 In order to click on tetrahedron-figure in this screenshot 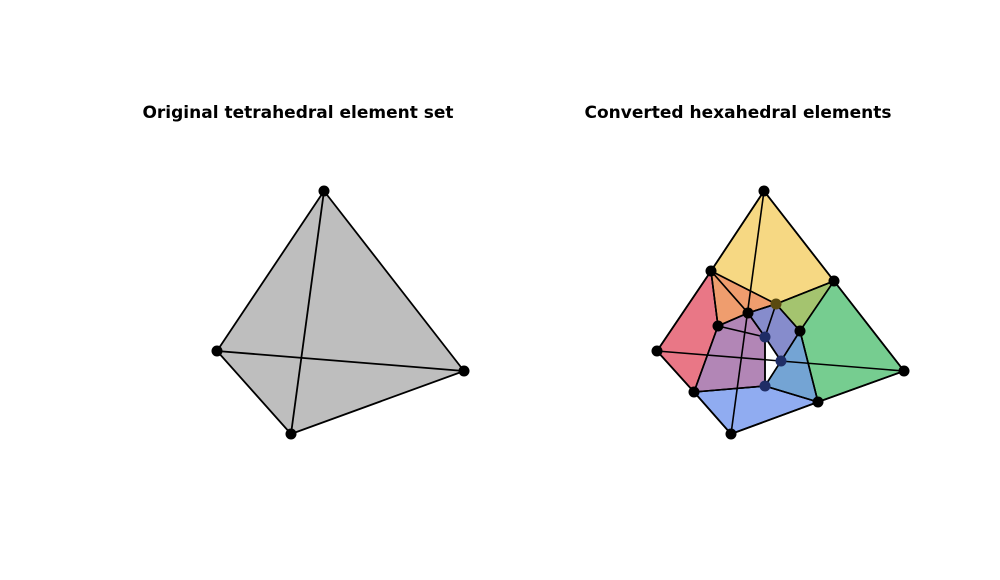, I will do `click(340, 312)`.